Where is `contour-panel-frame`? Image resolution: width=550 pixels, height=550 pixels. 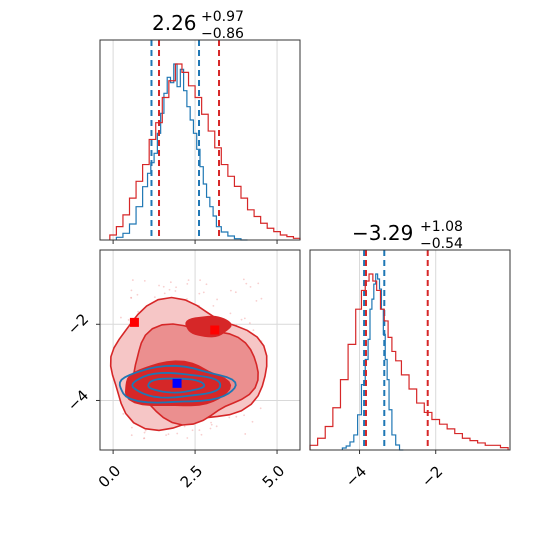
contour-panel-frame is located at coordinates (200, 350).